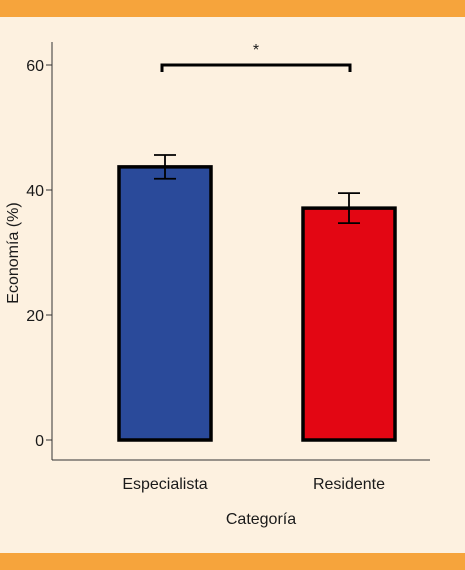 This screenshot has width=465, height=570. I want to click on y-tick-label: 20, so click(35, 316).